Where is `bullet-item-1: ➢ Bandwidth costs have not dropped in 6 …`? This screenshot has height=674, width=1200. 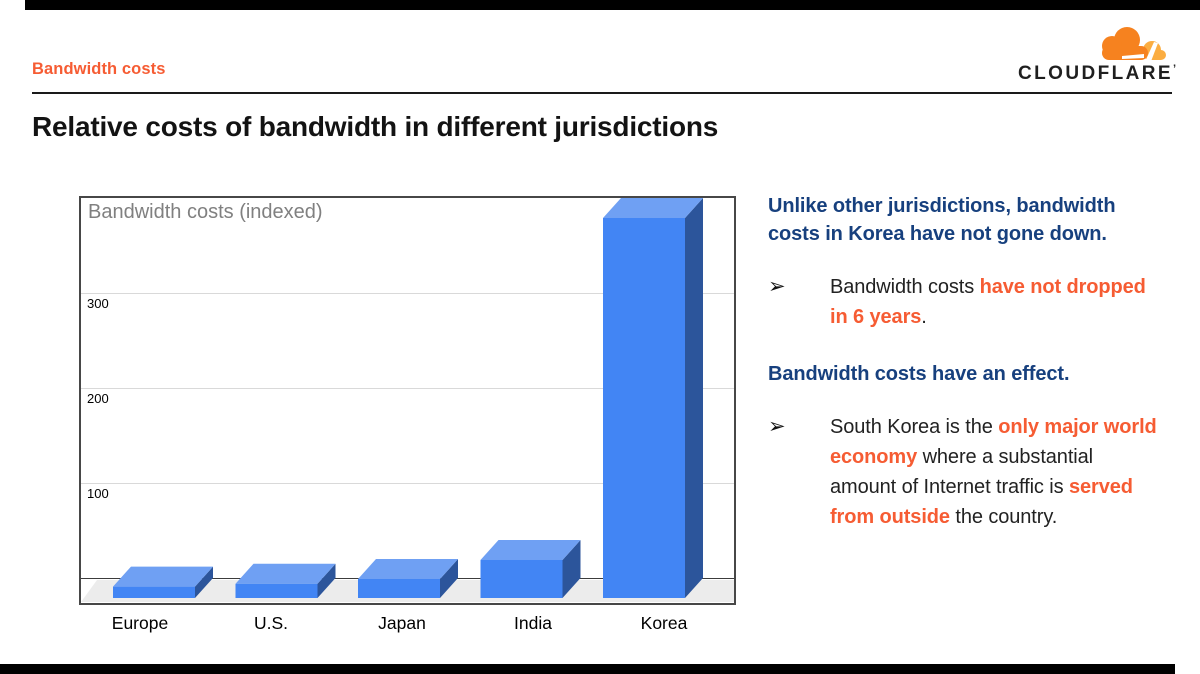 bullet-item-1: ➢ Bandwidth costs have not dropped in 6 … is located at coordinates (965, 302).